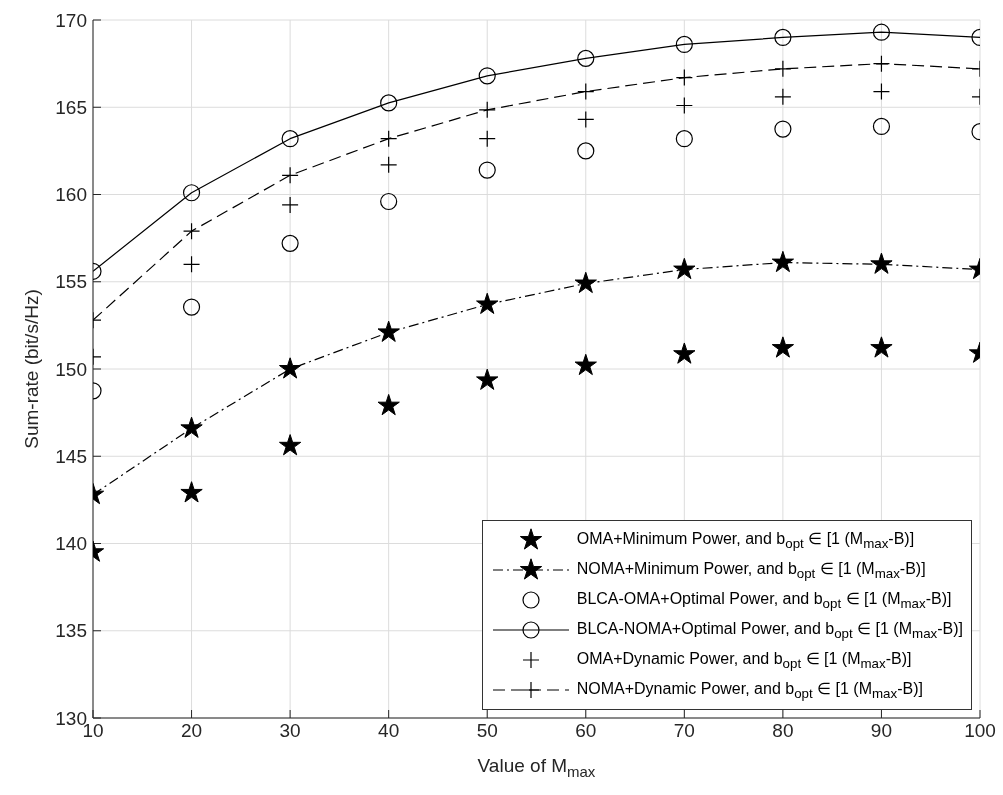 The width and height of the screenshot is (1003, 795). I want to click on y-tick-label: 155, so click(71, 282).